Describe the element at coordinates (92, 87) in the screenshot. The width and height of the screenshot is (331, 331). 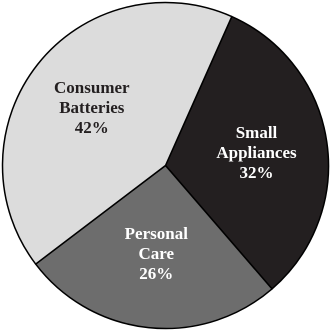
I see `pie-slice-label-line: Consumer` at that location.